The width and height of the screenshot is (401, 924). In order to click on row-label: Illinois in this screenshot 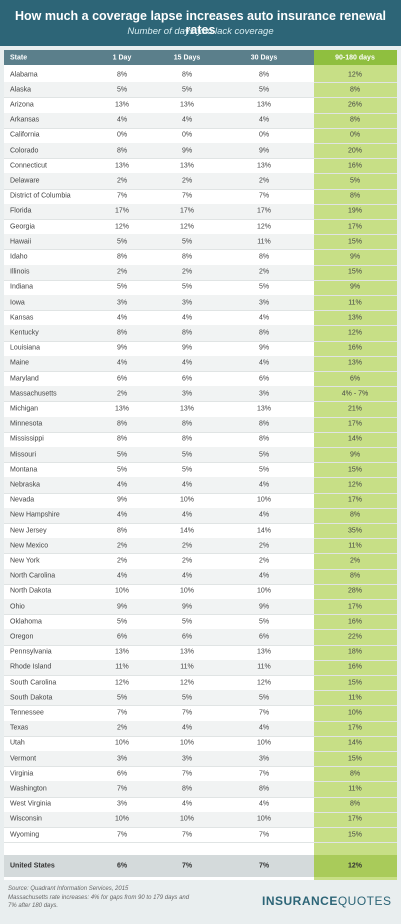, I will do `click(20, 272)`.